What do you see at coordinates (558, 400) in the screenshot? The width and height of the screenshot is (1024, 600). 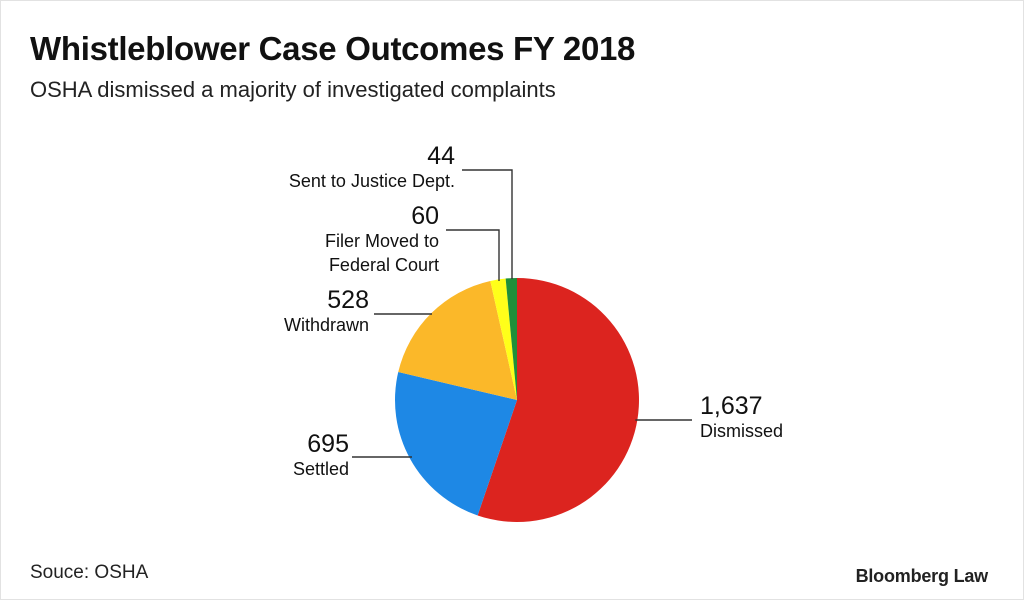 I see `pie-slice-dismissed` at bounding box center [558, 400].